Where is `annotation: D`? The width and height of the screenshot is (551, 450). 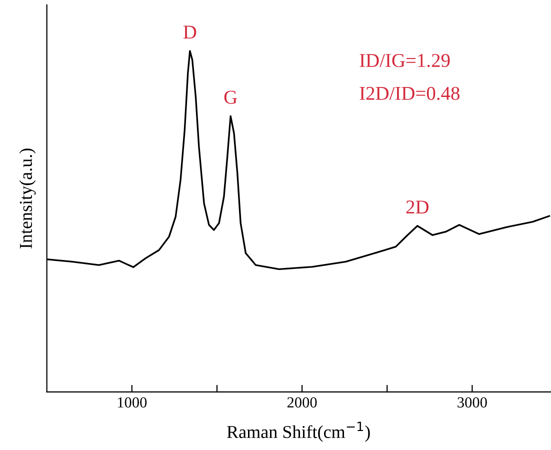
annotation: D is located at coordinates (189, 32).